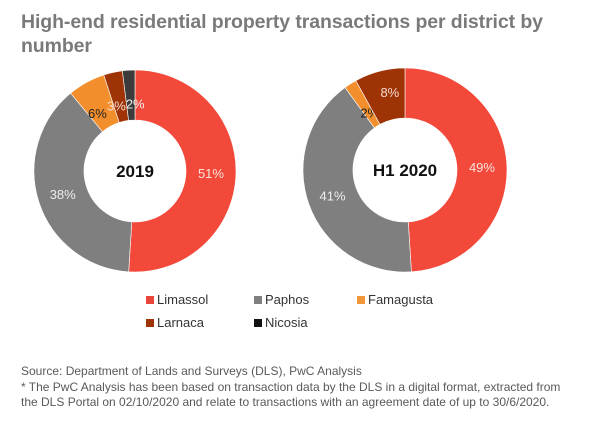 This screenshot has height=427, width=600. I want to click on data-label-paphos: 38%, so click(63, 194).